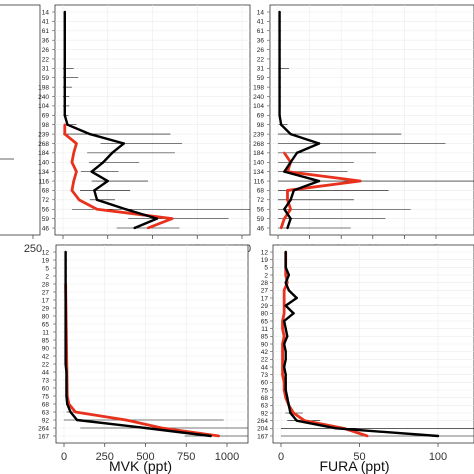  I want to click on y-tick-label: 167, so click(262, 436).